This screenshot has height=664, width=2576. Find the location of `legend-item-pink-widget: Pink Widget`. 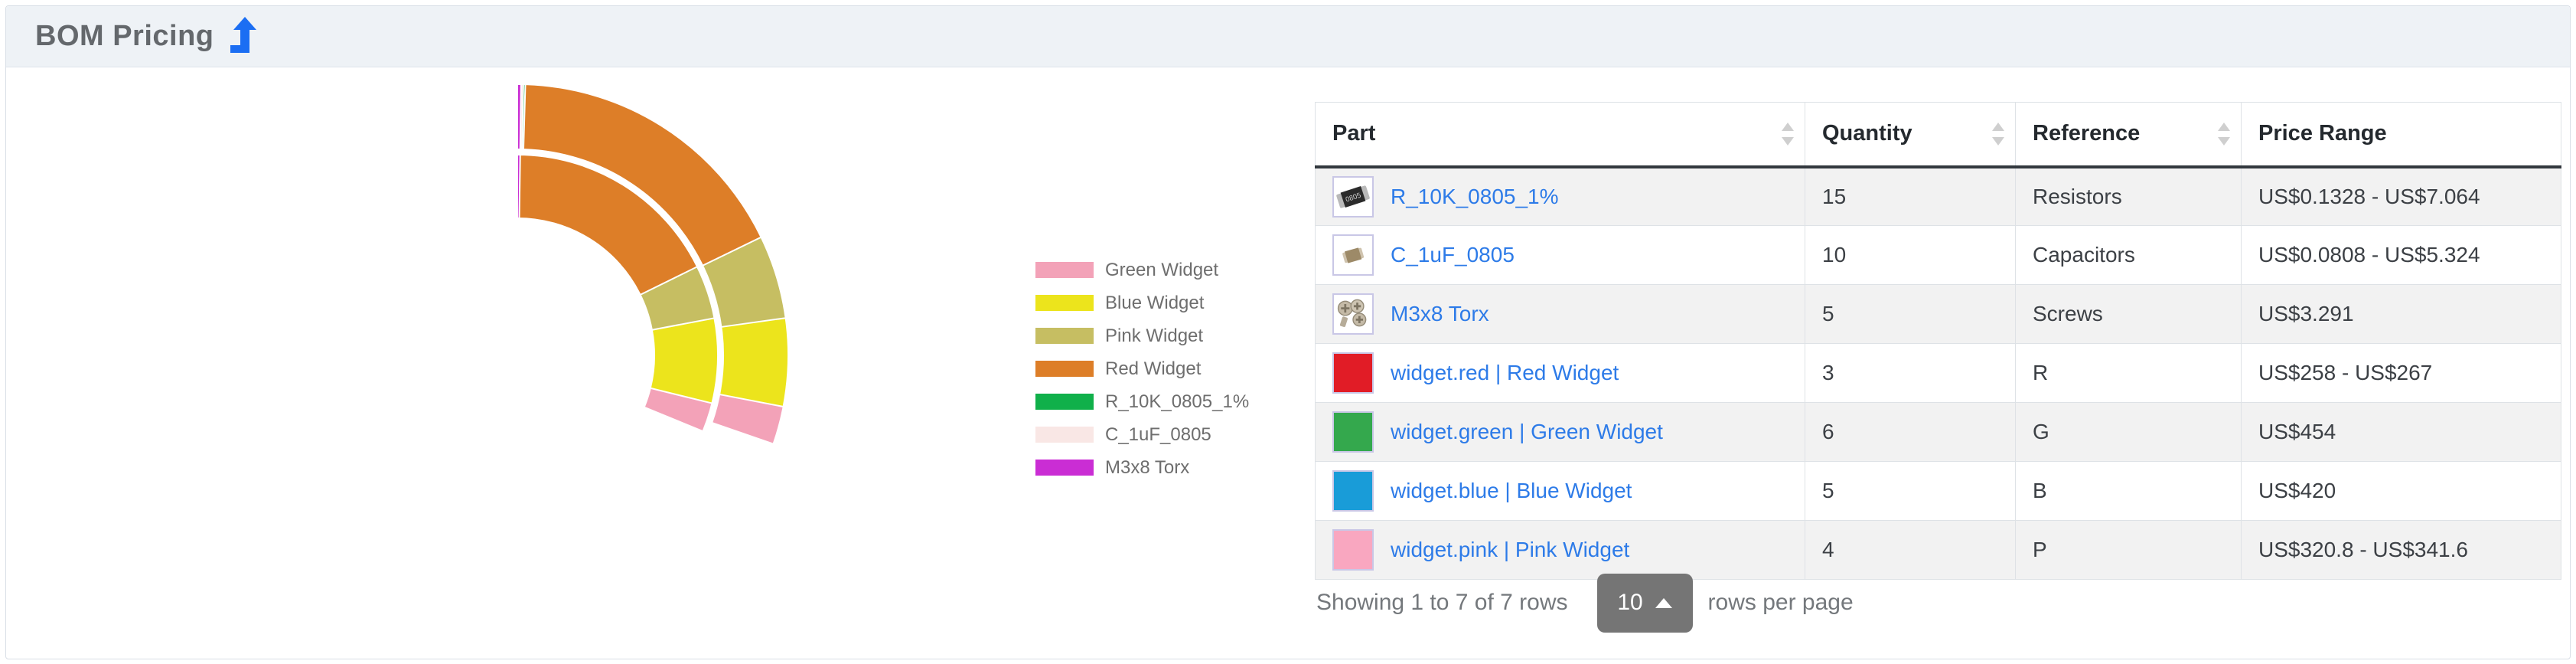

legend-item-pink-widget: Pink Widget is located at coordinates (1142, 335).